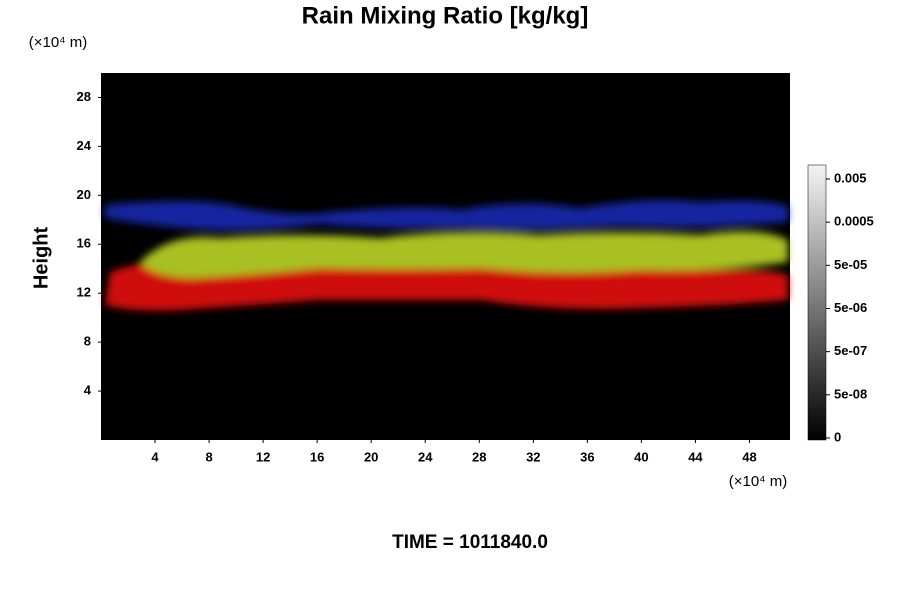 The width and height of the screenshot is (900, 600). Describe the element at coordinates (850, 264) in the screenshot. I see `colorbar-tick-label: 5e-05` at that location.